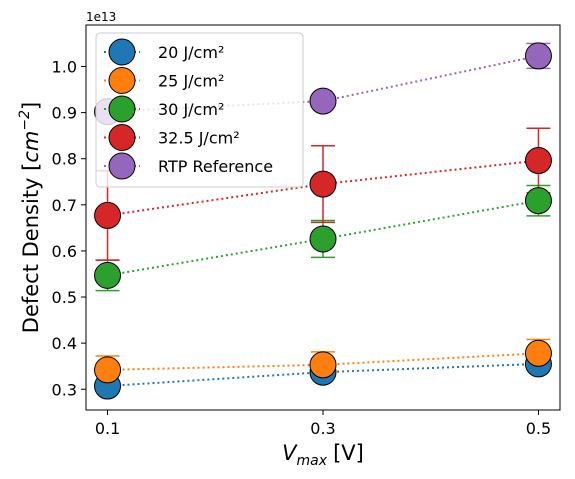 This screenshot has width=575, height=479. I want to click on y-ticks: 0.3 0.4 0.5 0.6 0.7 0.8 0.9 1.0, so click(69, 228).